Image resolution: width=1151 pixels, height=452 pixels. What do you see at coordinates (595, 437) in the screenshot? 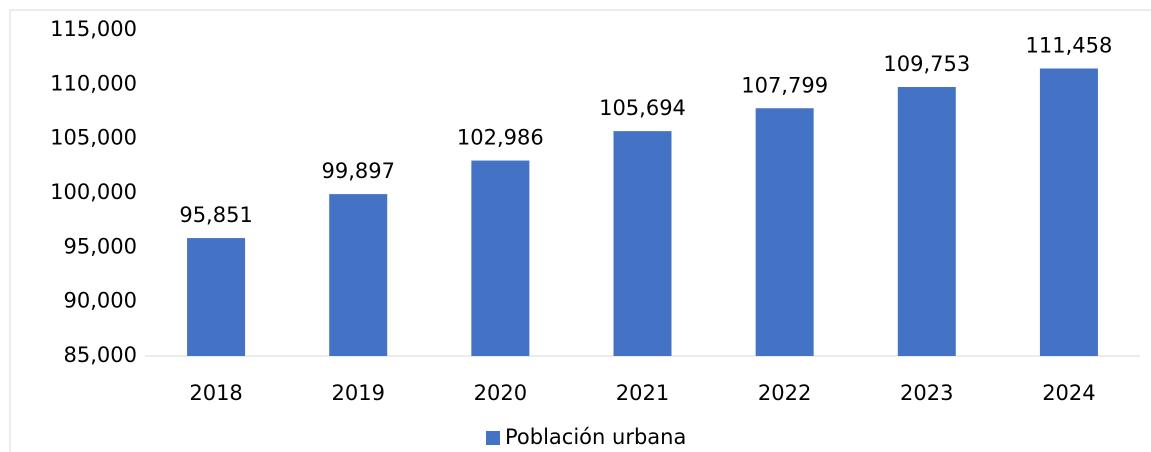
I see `legend-label: Población urbana` at bounding box center [595, 437].